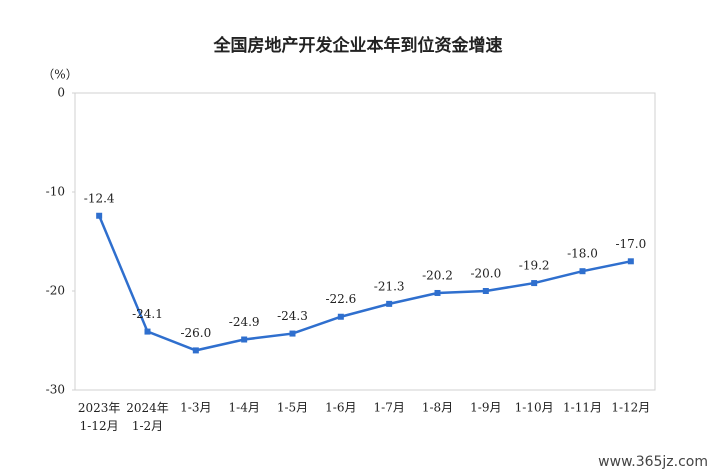 The height and width of the screenshot is (476, 716). I want to click on data-label: -18.0, so click(582, 254).